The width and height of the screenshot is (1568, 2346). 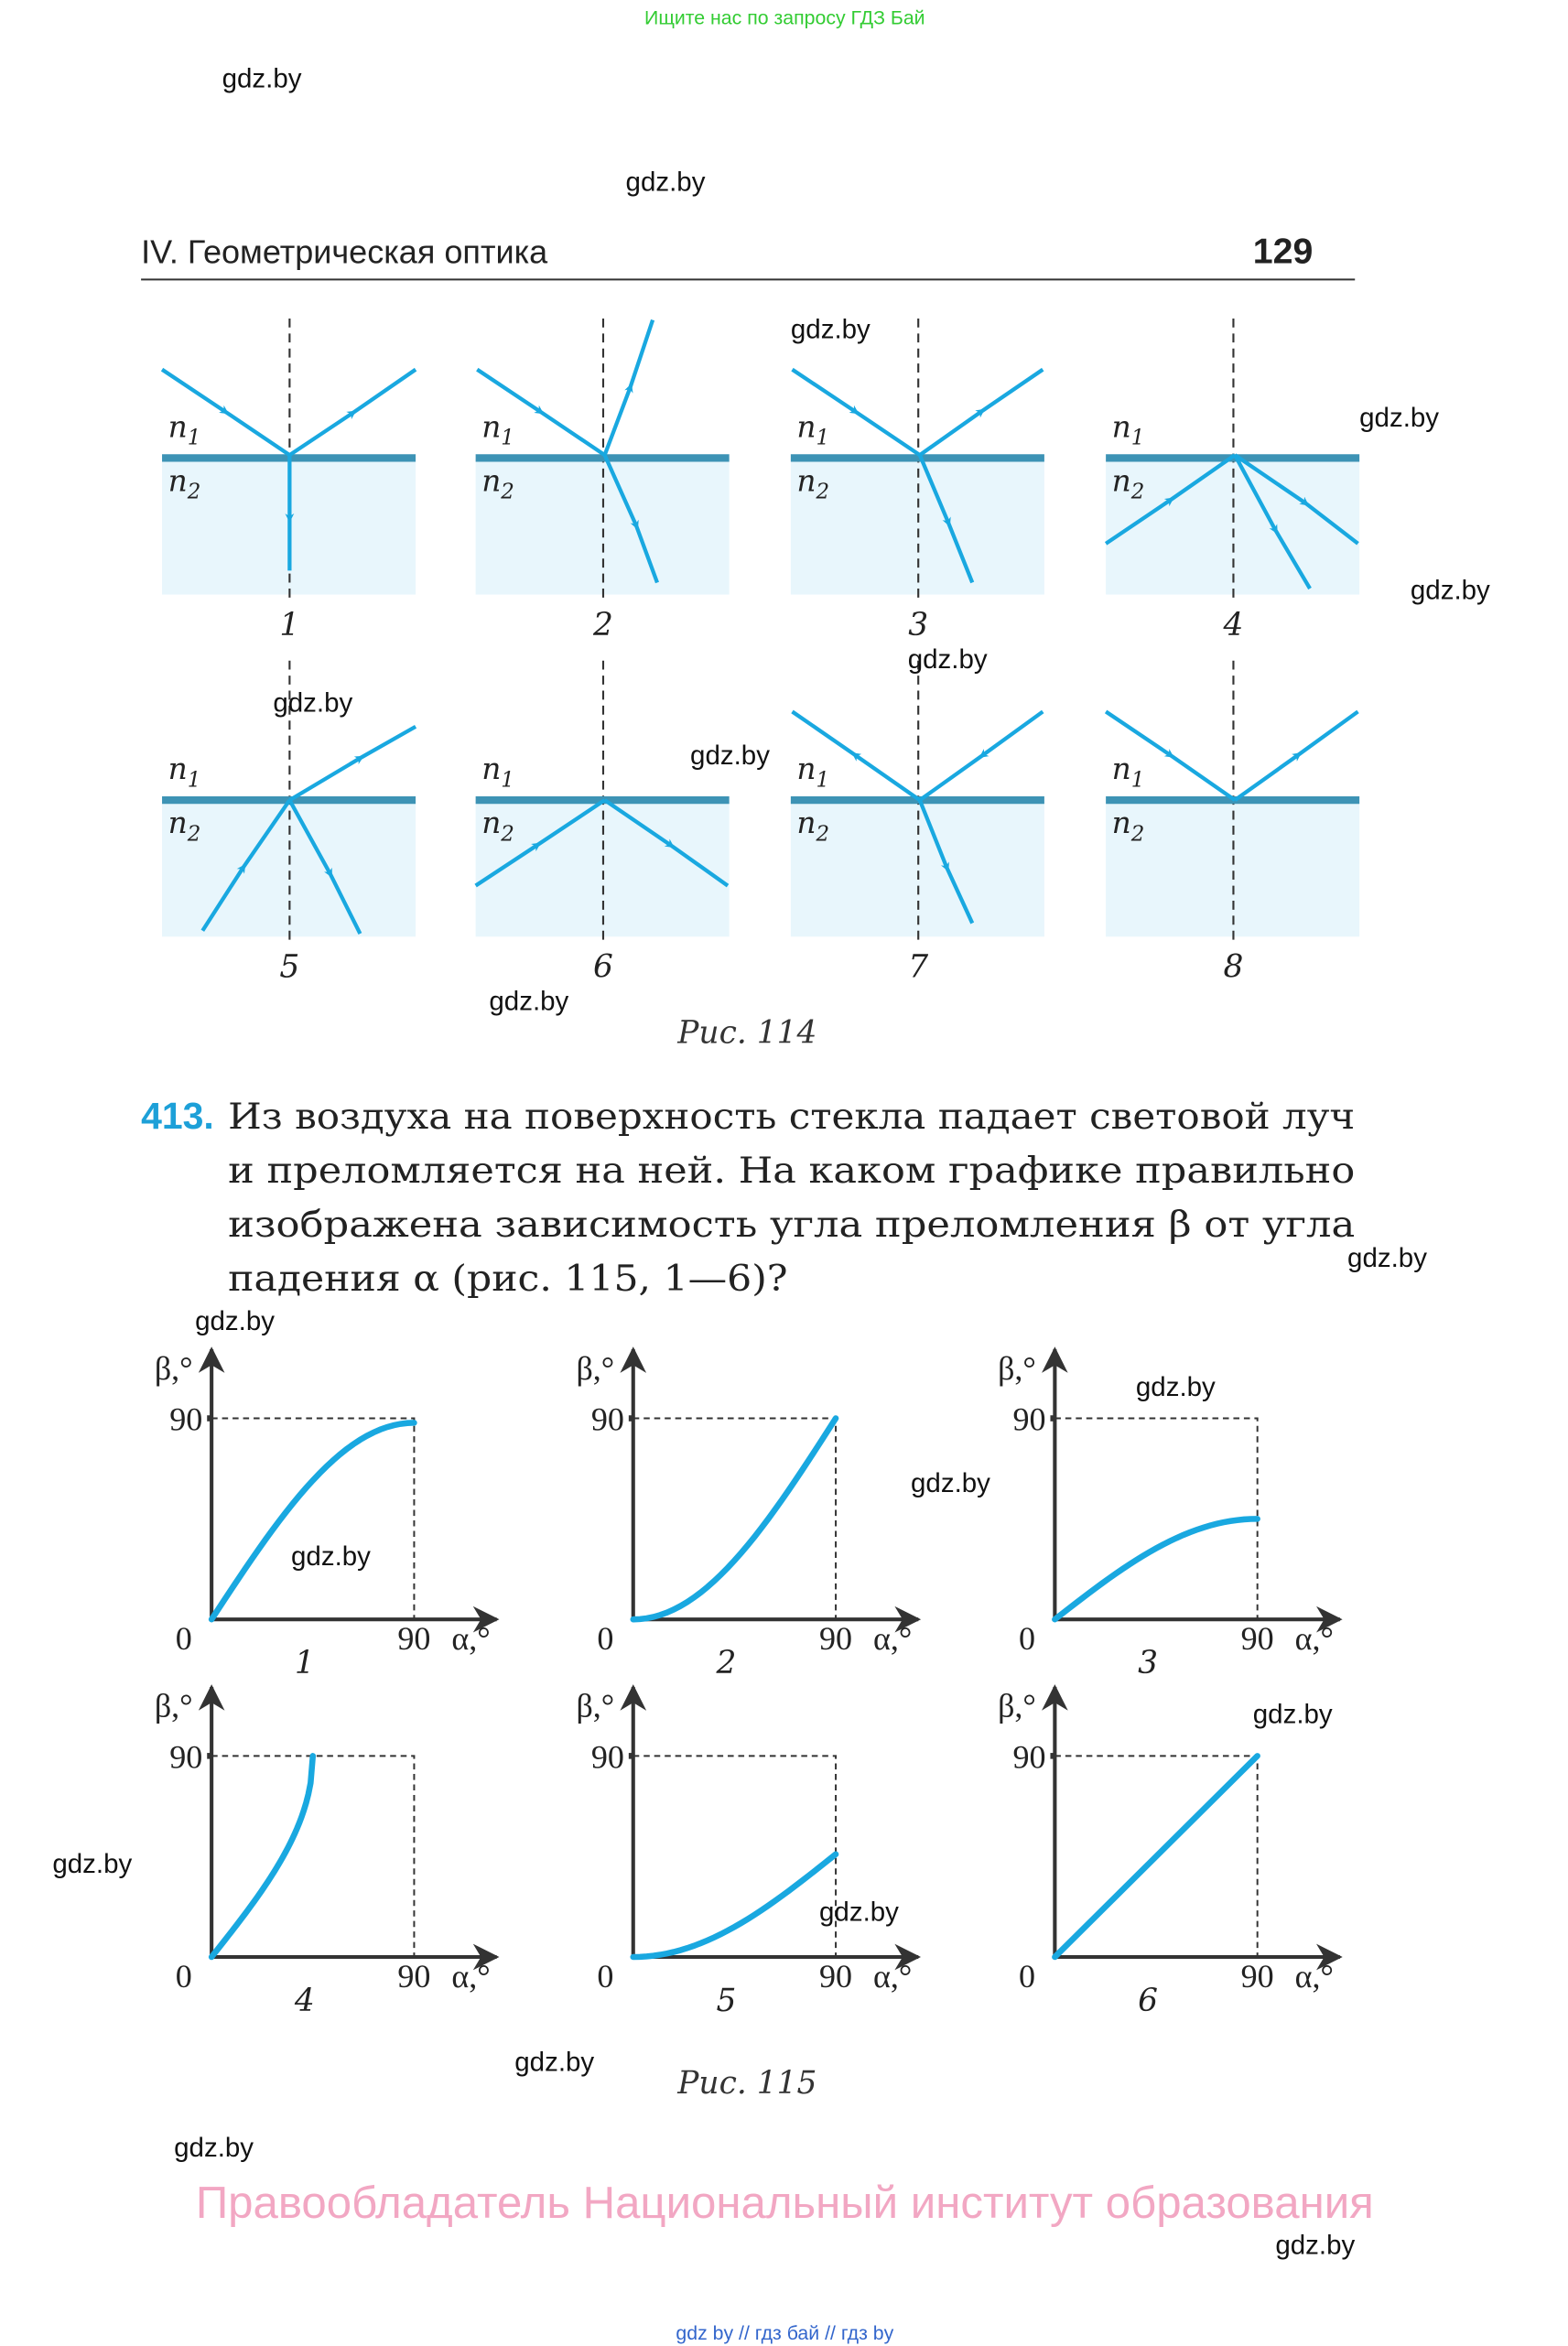 What do you see at coordinates (177, 1116) in the screenshot?
I see `problem-number: 413.` at bounding box center [177, 1116].